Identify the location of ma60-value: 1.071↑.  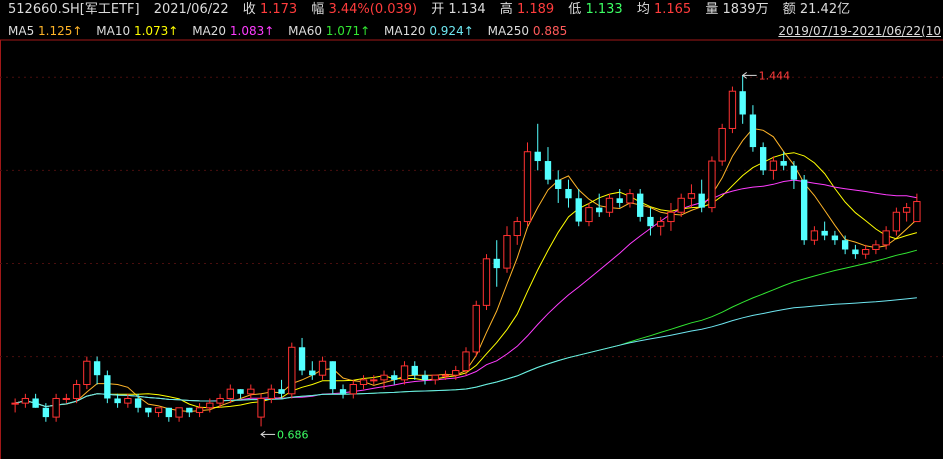
(348, 31).